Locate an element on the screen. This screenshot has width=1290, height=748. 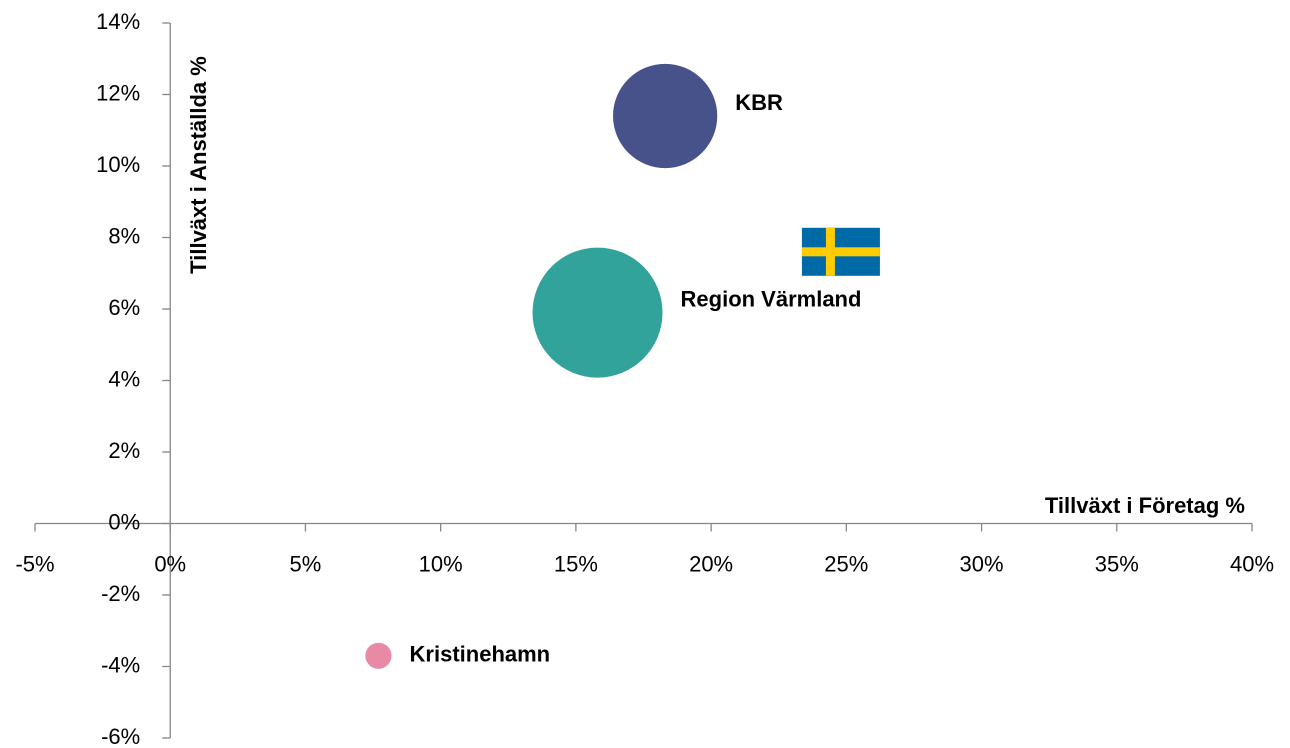
y-axis-label: Tillväxt i Anställda % is located at coordinates (198, 165).